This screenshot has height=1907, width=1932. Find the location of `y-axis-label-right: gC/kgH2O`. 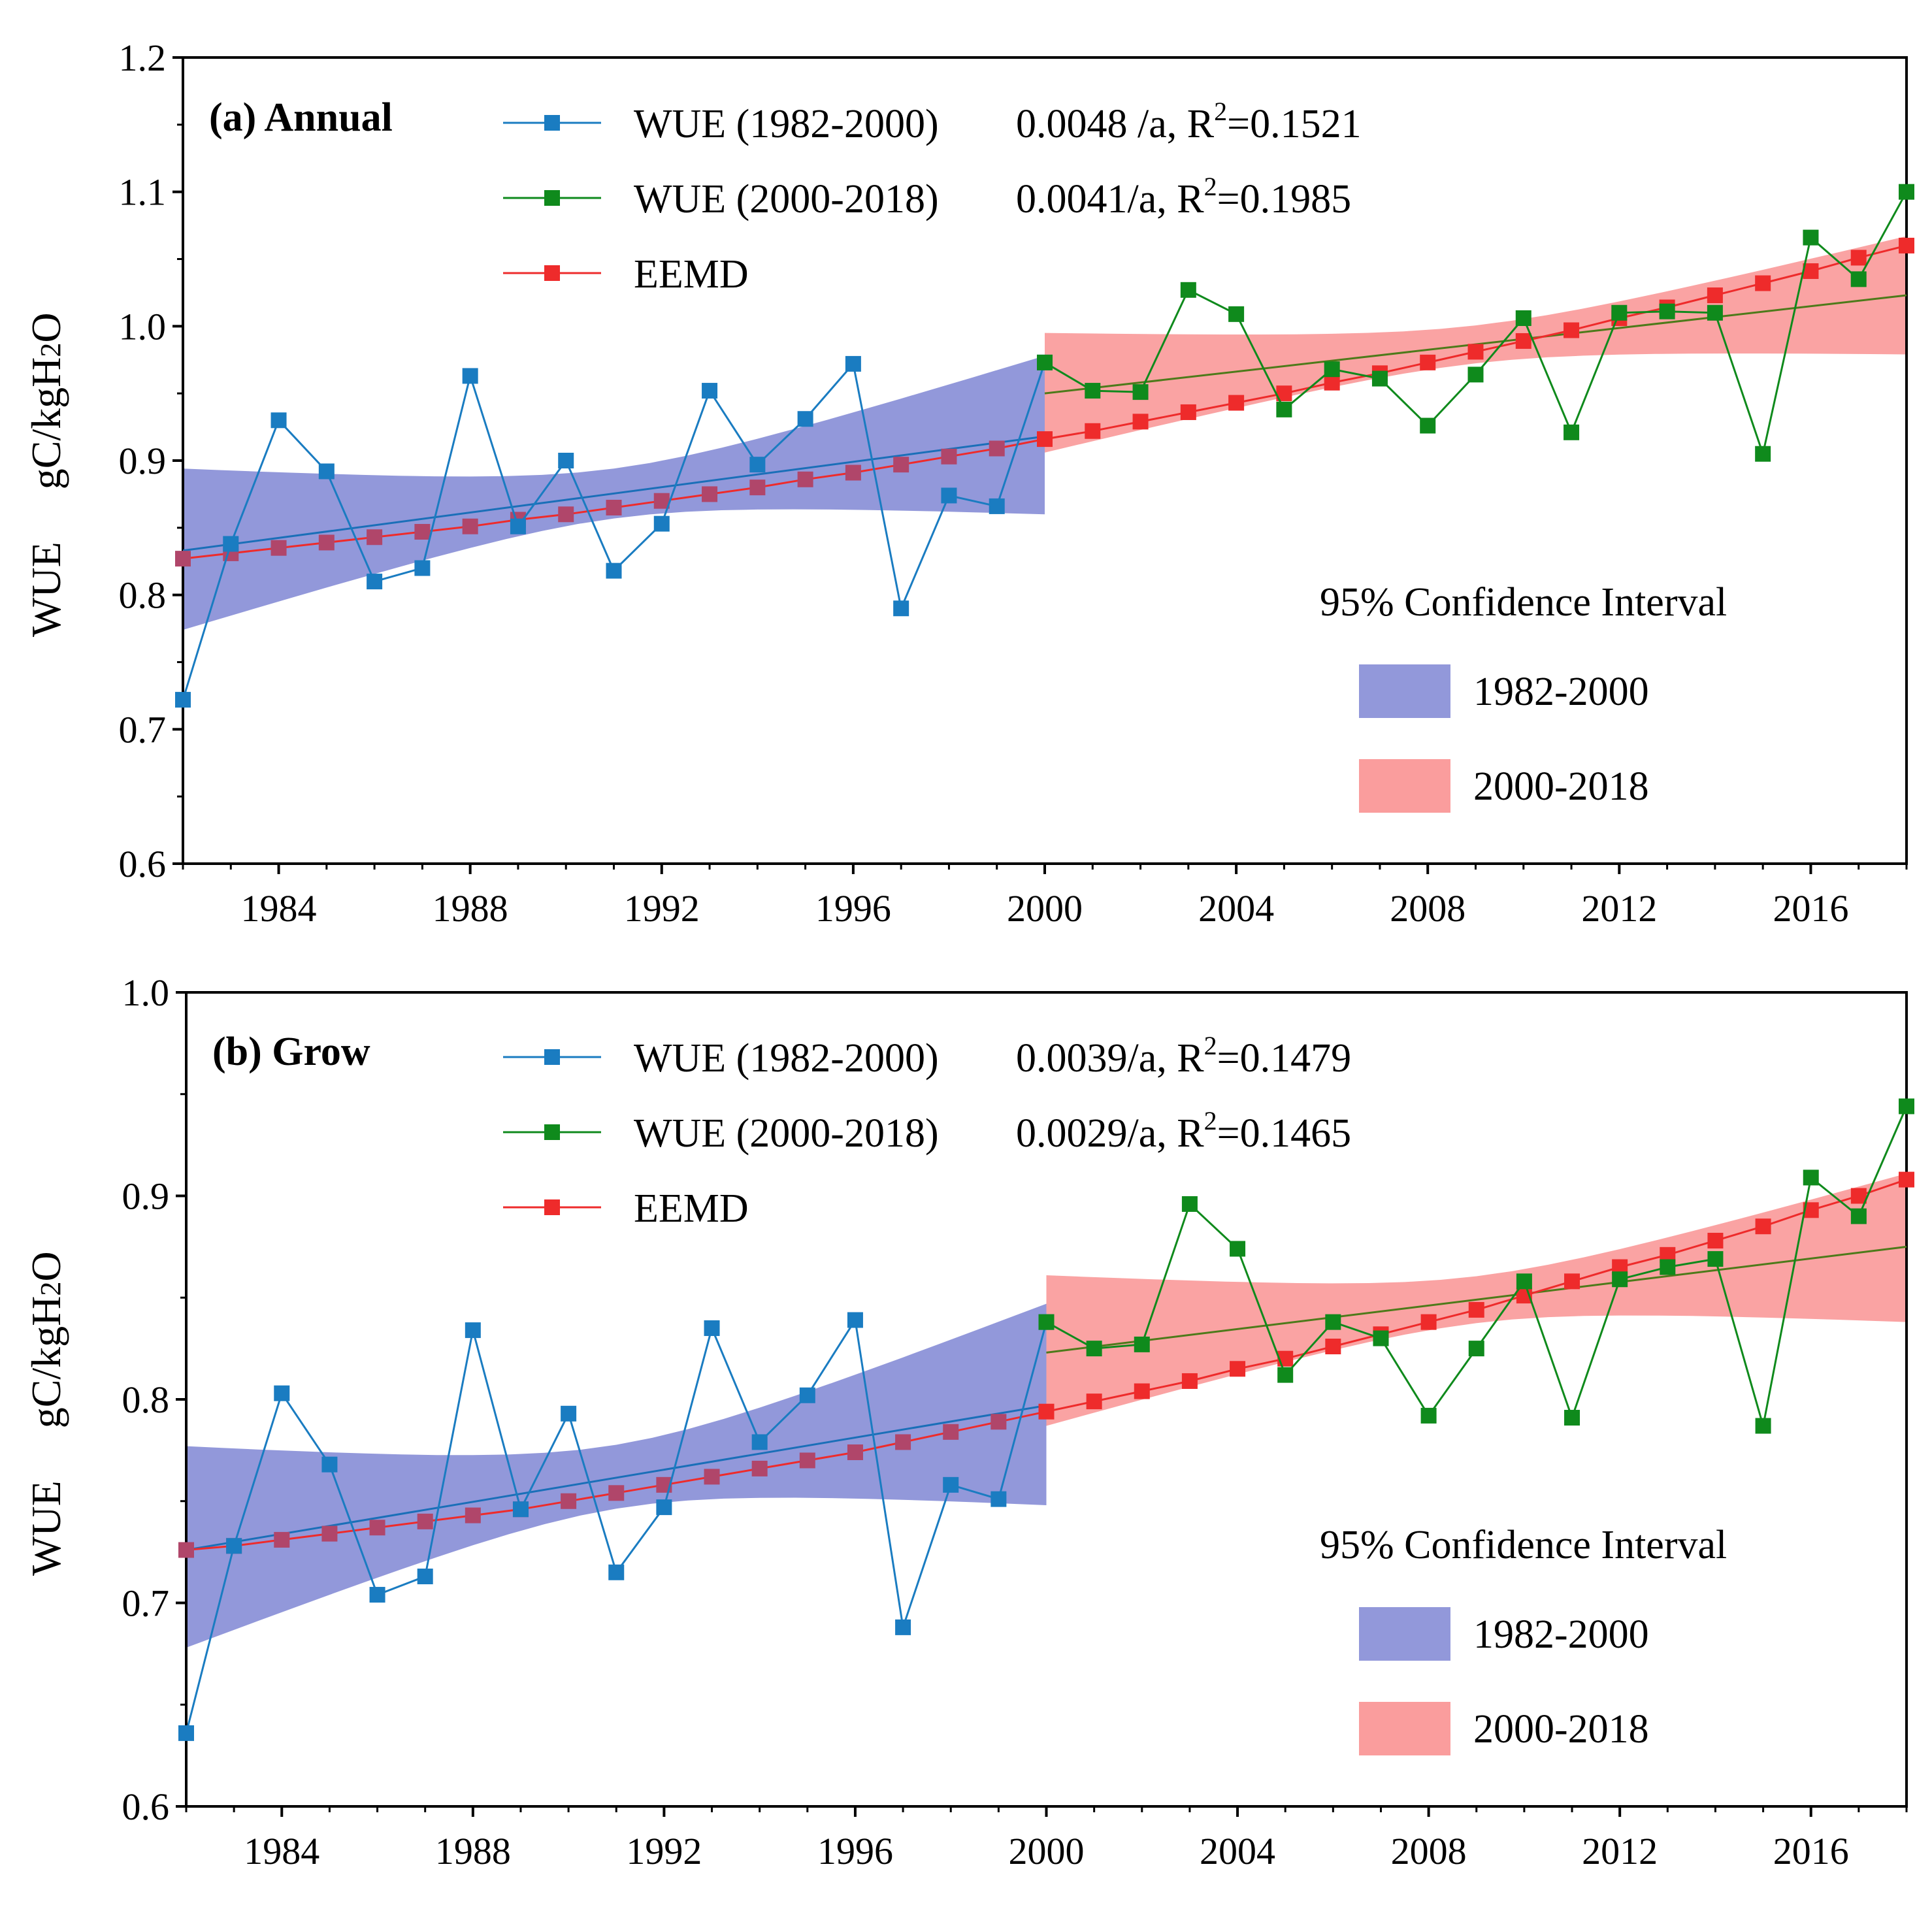

y-axis-label-right: gC/kgH2O is located at coordinates (46, 400).